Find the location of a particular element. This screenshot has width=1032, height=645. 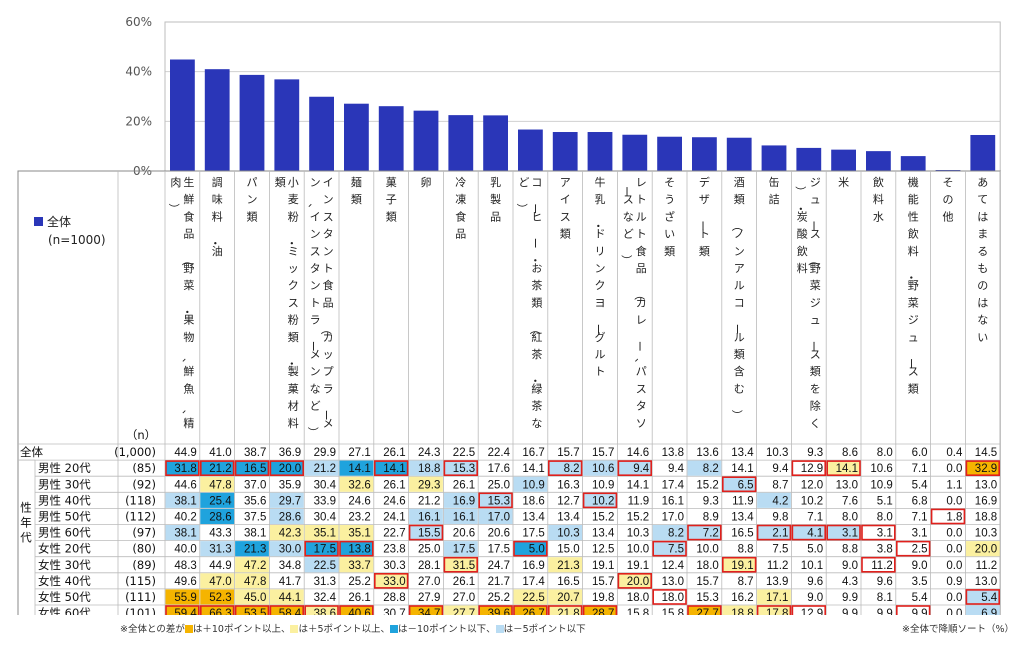

data-label: 22.5 is located at coordinates (325, 566).